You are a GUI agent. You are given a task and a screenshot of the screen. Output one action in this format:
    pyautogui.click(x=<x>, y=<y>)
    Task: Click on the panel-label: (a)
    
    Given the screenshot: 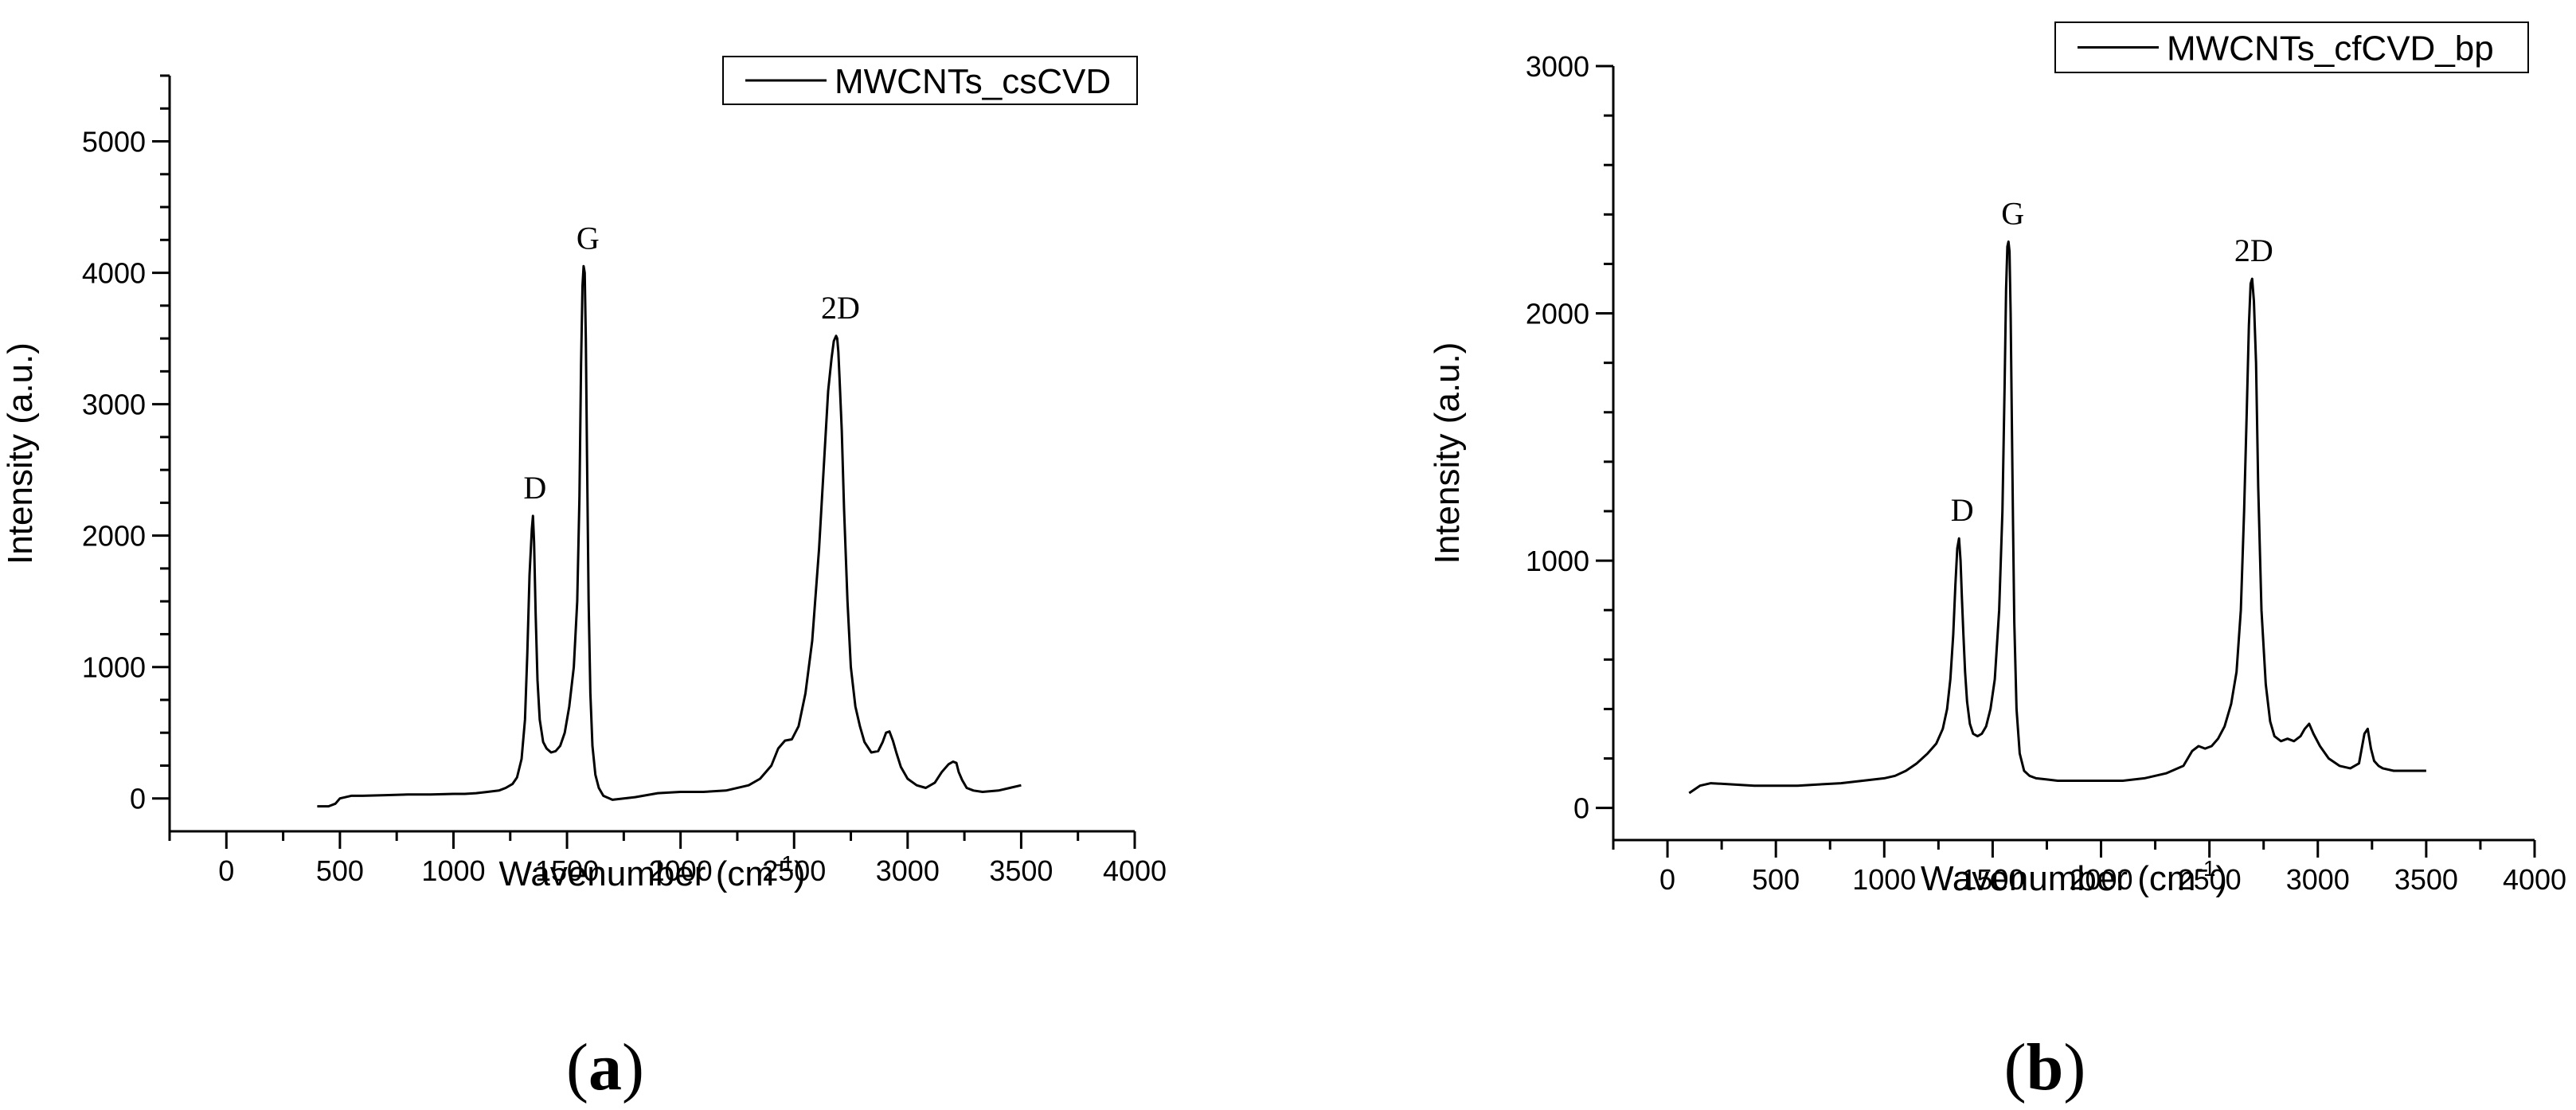 What is the action you would take?
    pyautogui.click(x=605, y=1067)
    